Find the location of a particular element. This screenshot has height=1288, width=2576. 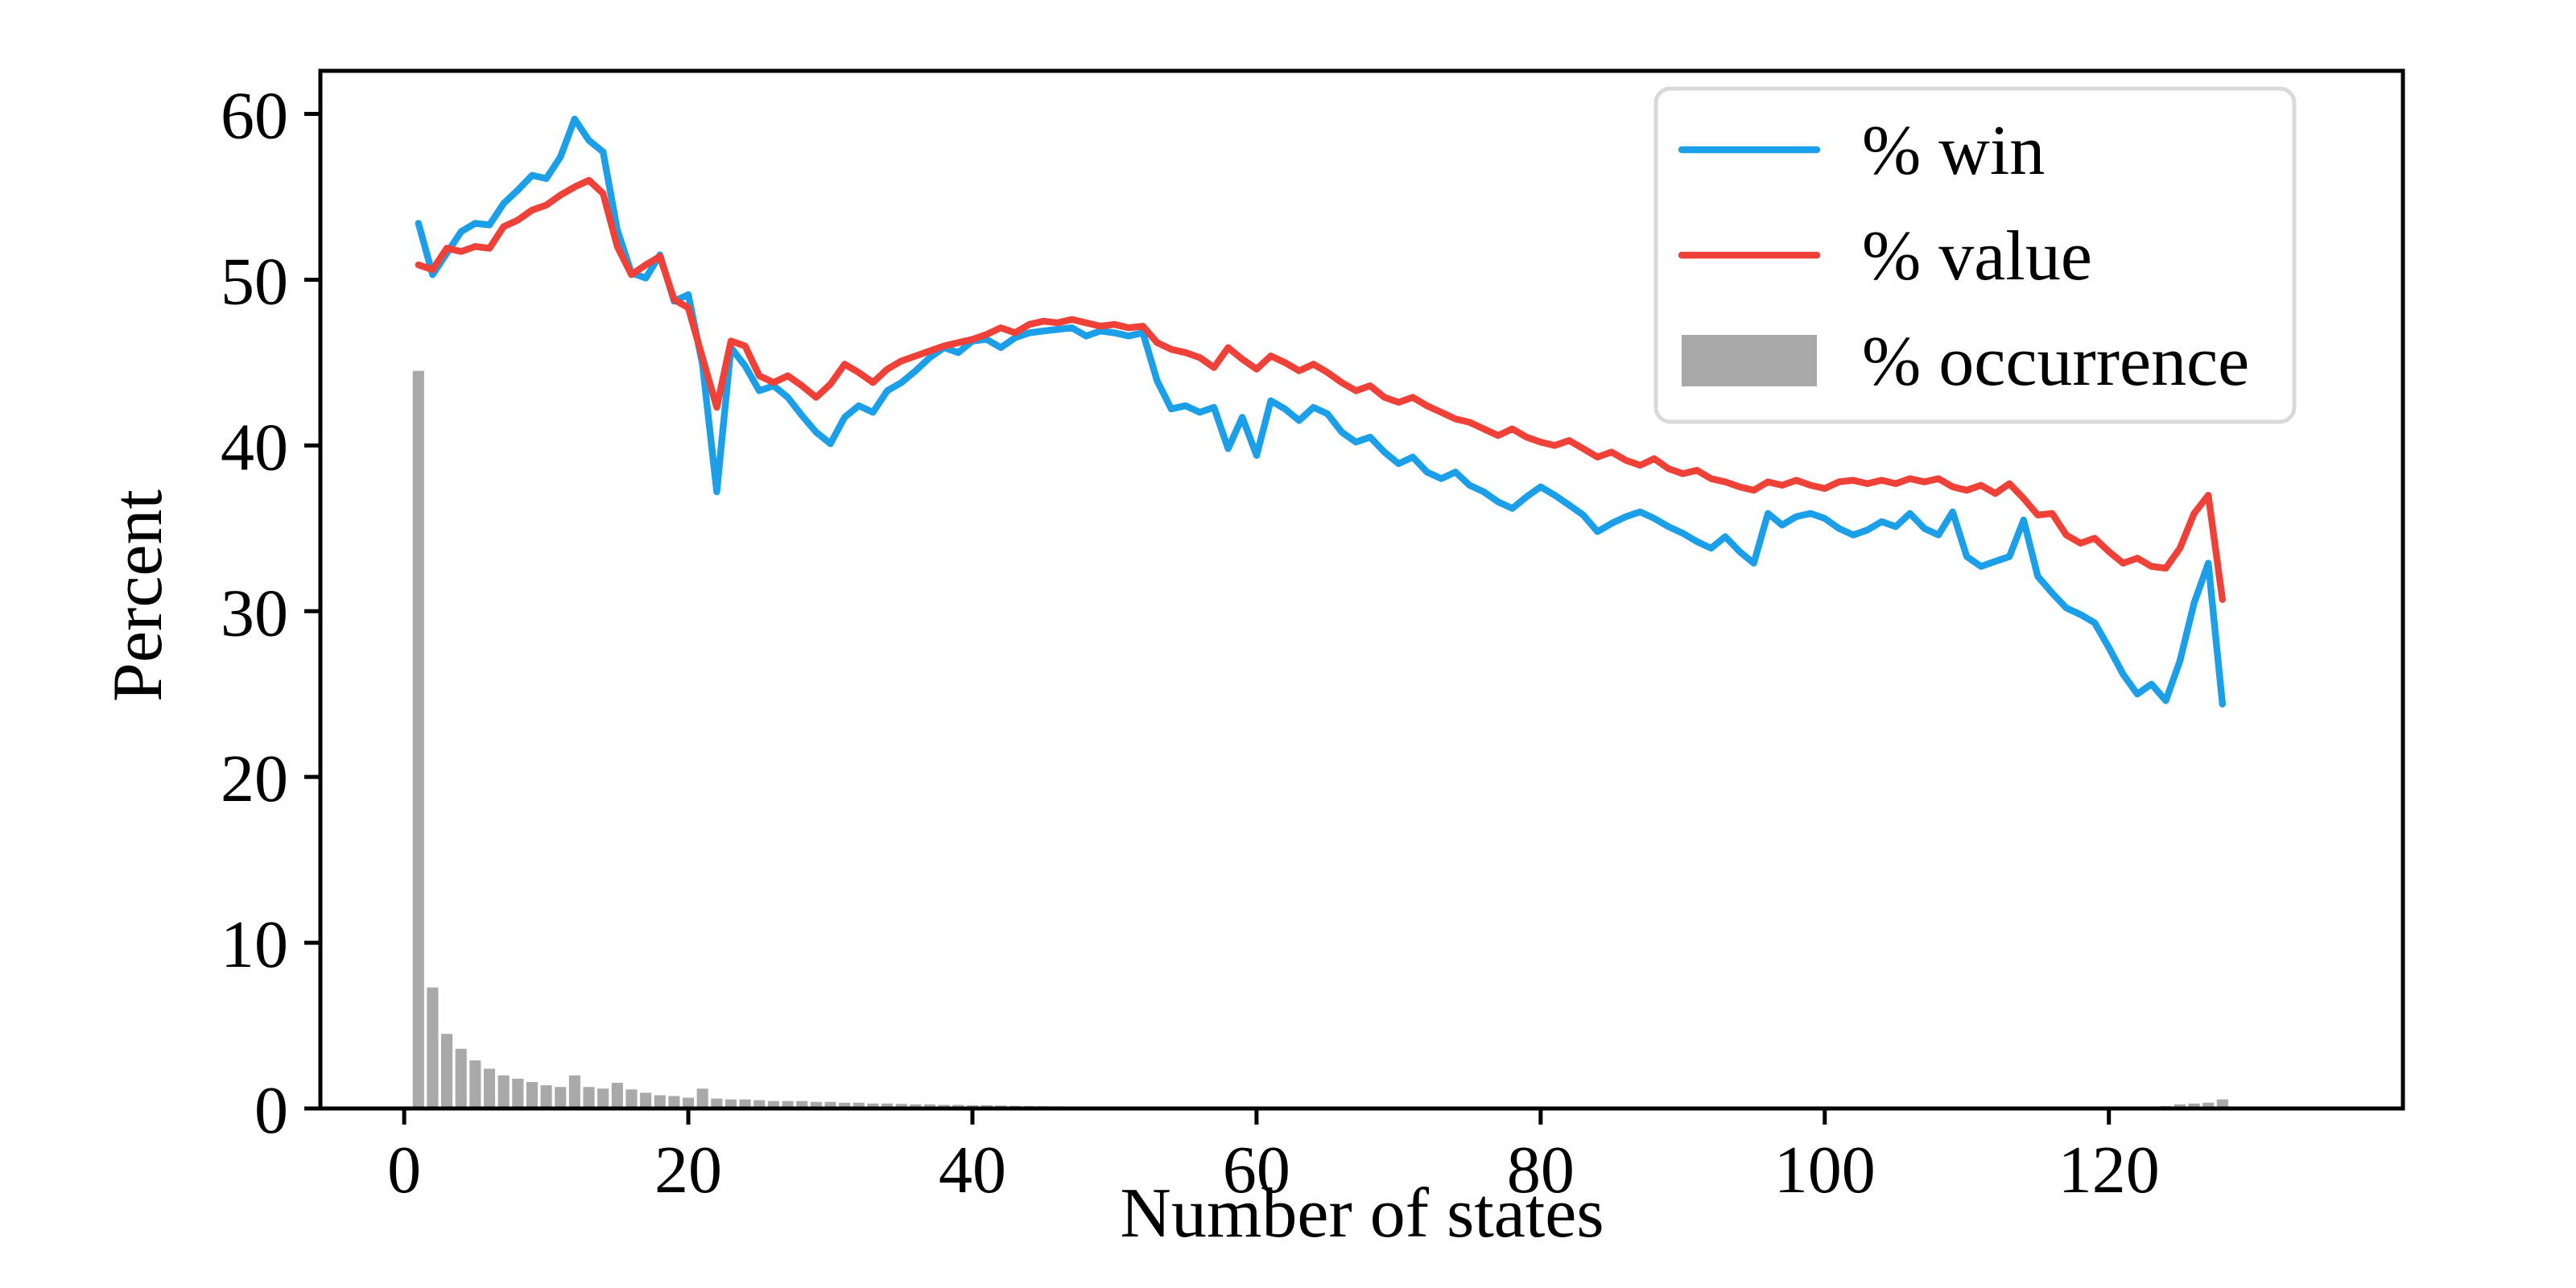

x-tick-label: 20 is located at coordinates (688, 1170).